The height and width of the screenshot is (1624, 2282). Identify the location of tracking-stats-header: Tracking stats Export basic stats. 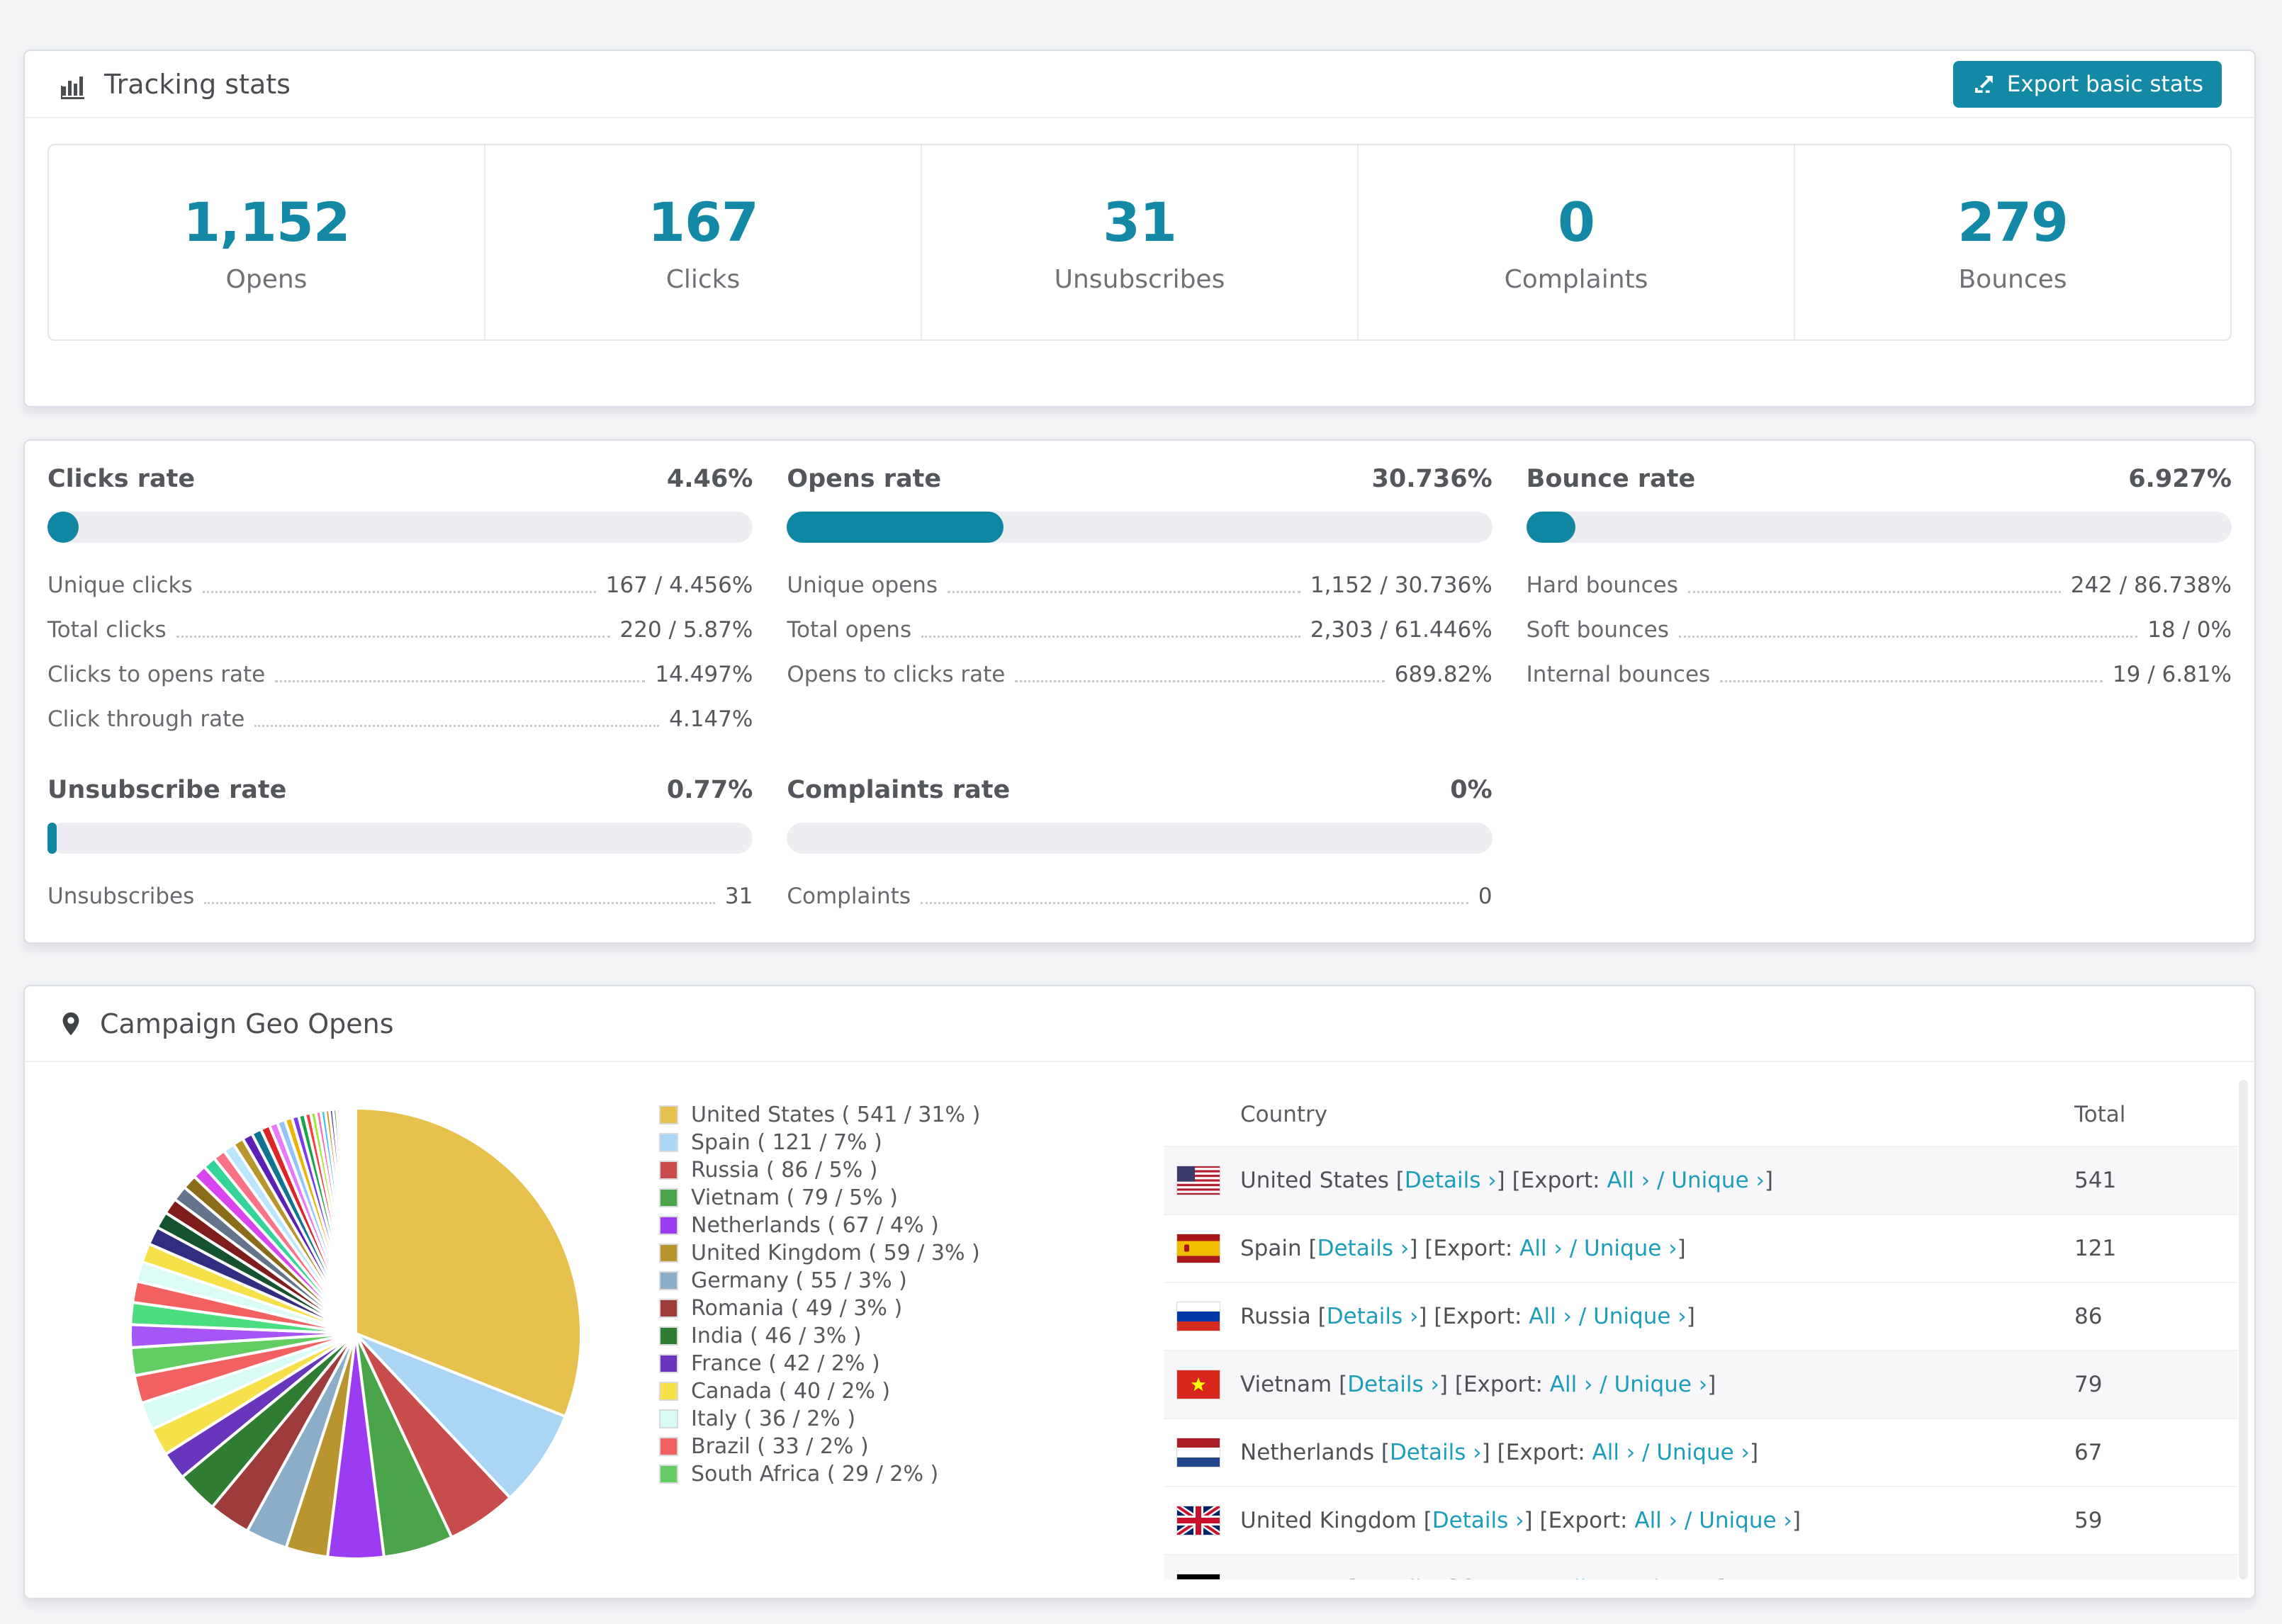
(1139, 84).